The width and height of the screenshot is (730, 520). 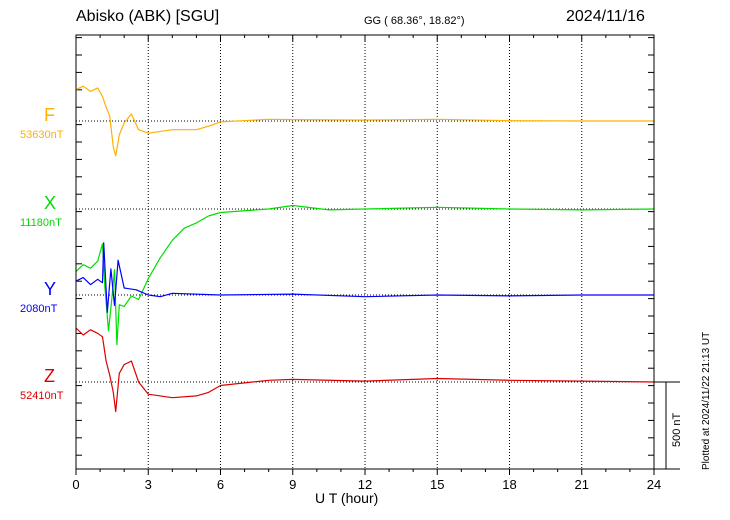 I want to click on series-line-f, so click(x=364, y=121).